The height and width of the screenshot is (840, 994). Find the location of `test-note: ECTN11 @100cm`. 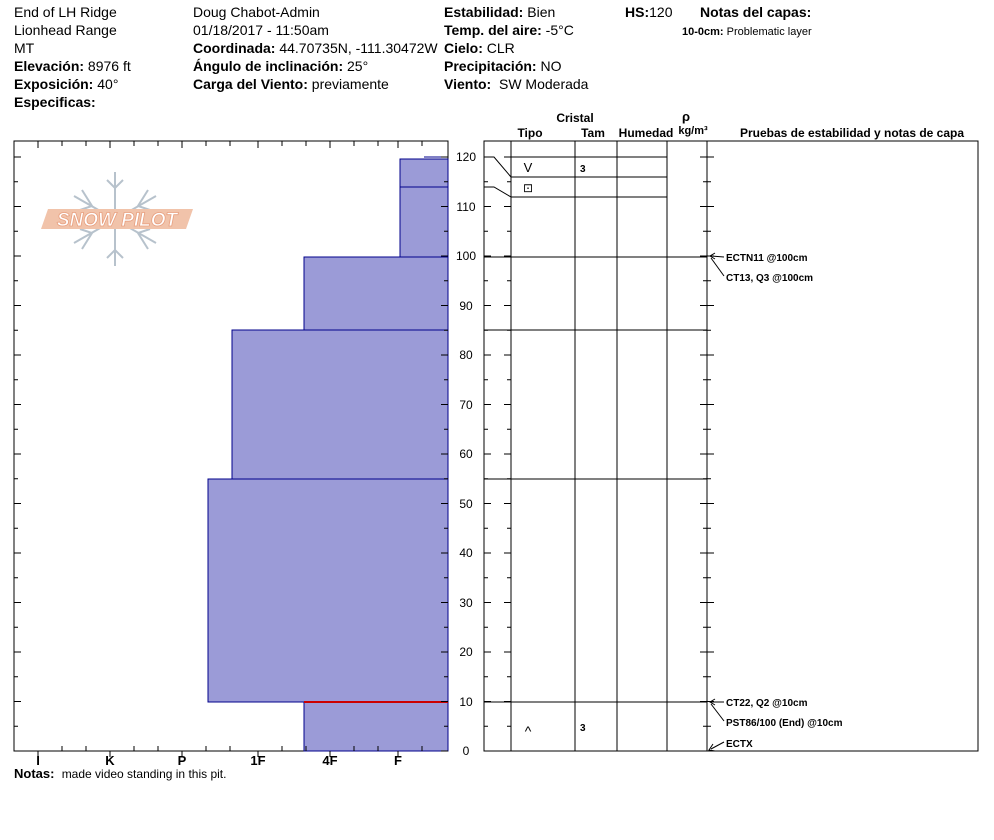

test-note: ECTN11 @100cm is located at coordinates (767, 258).